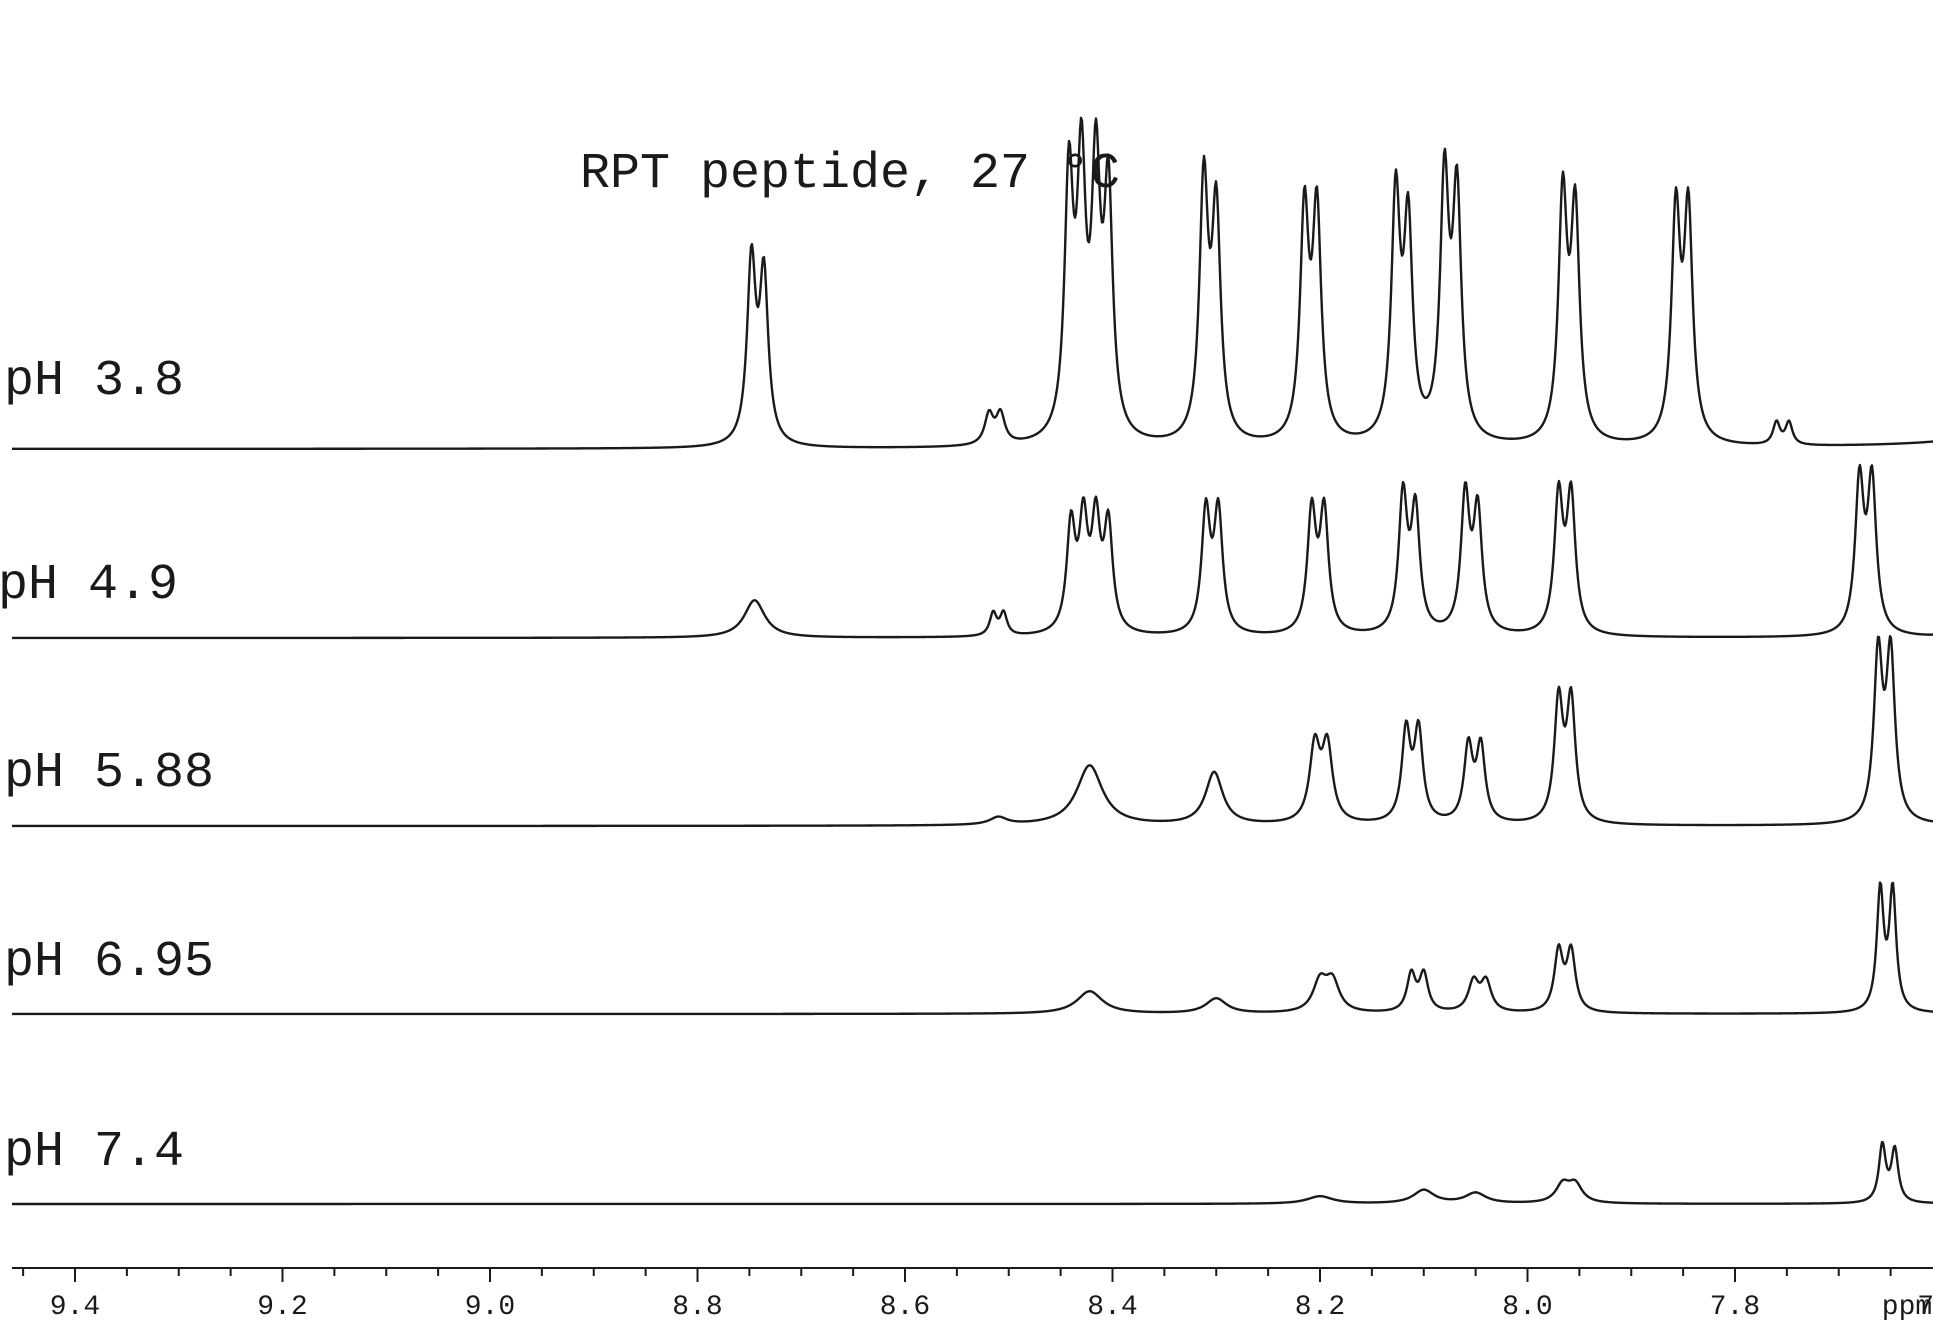 This screenshot has width=1933, height=1323. I want to click on x-tick-label: 8.6, so click(905, 1307).